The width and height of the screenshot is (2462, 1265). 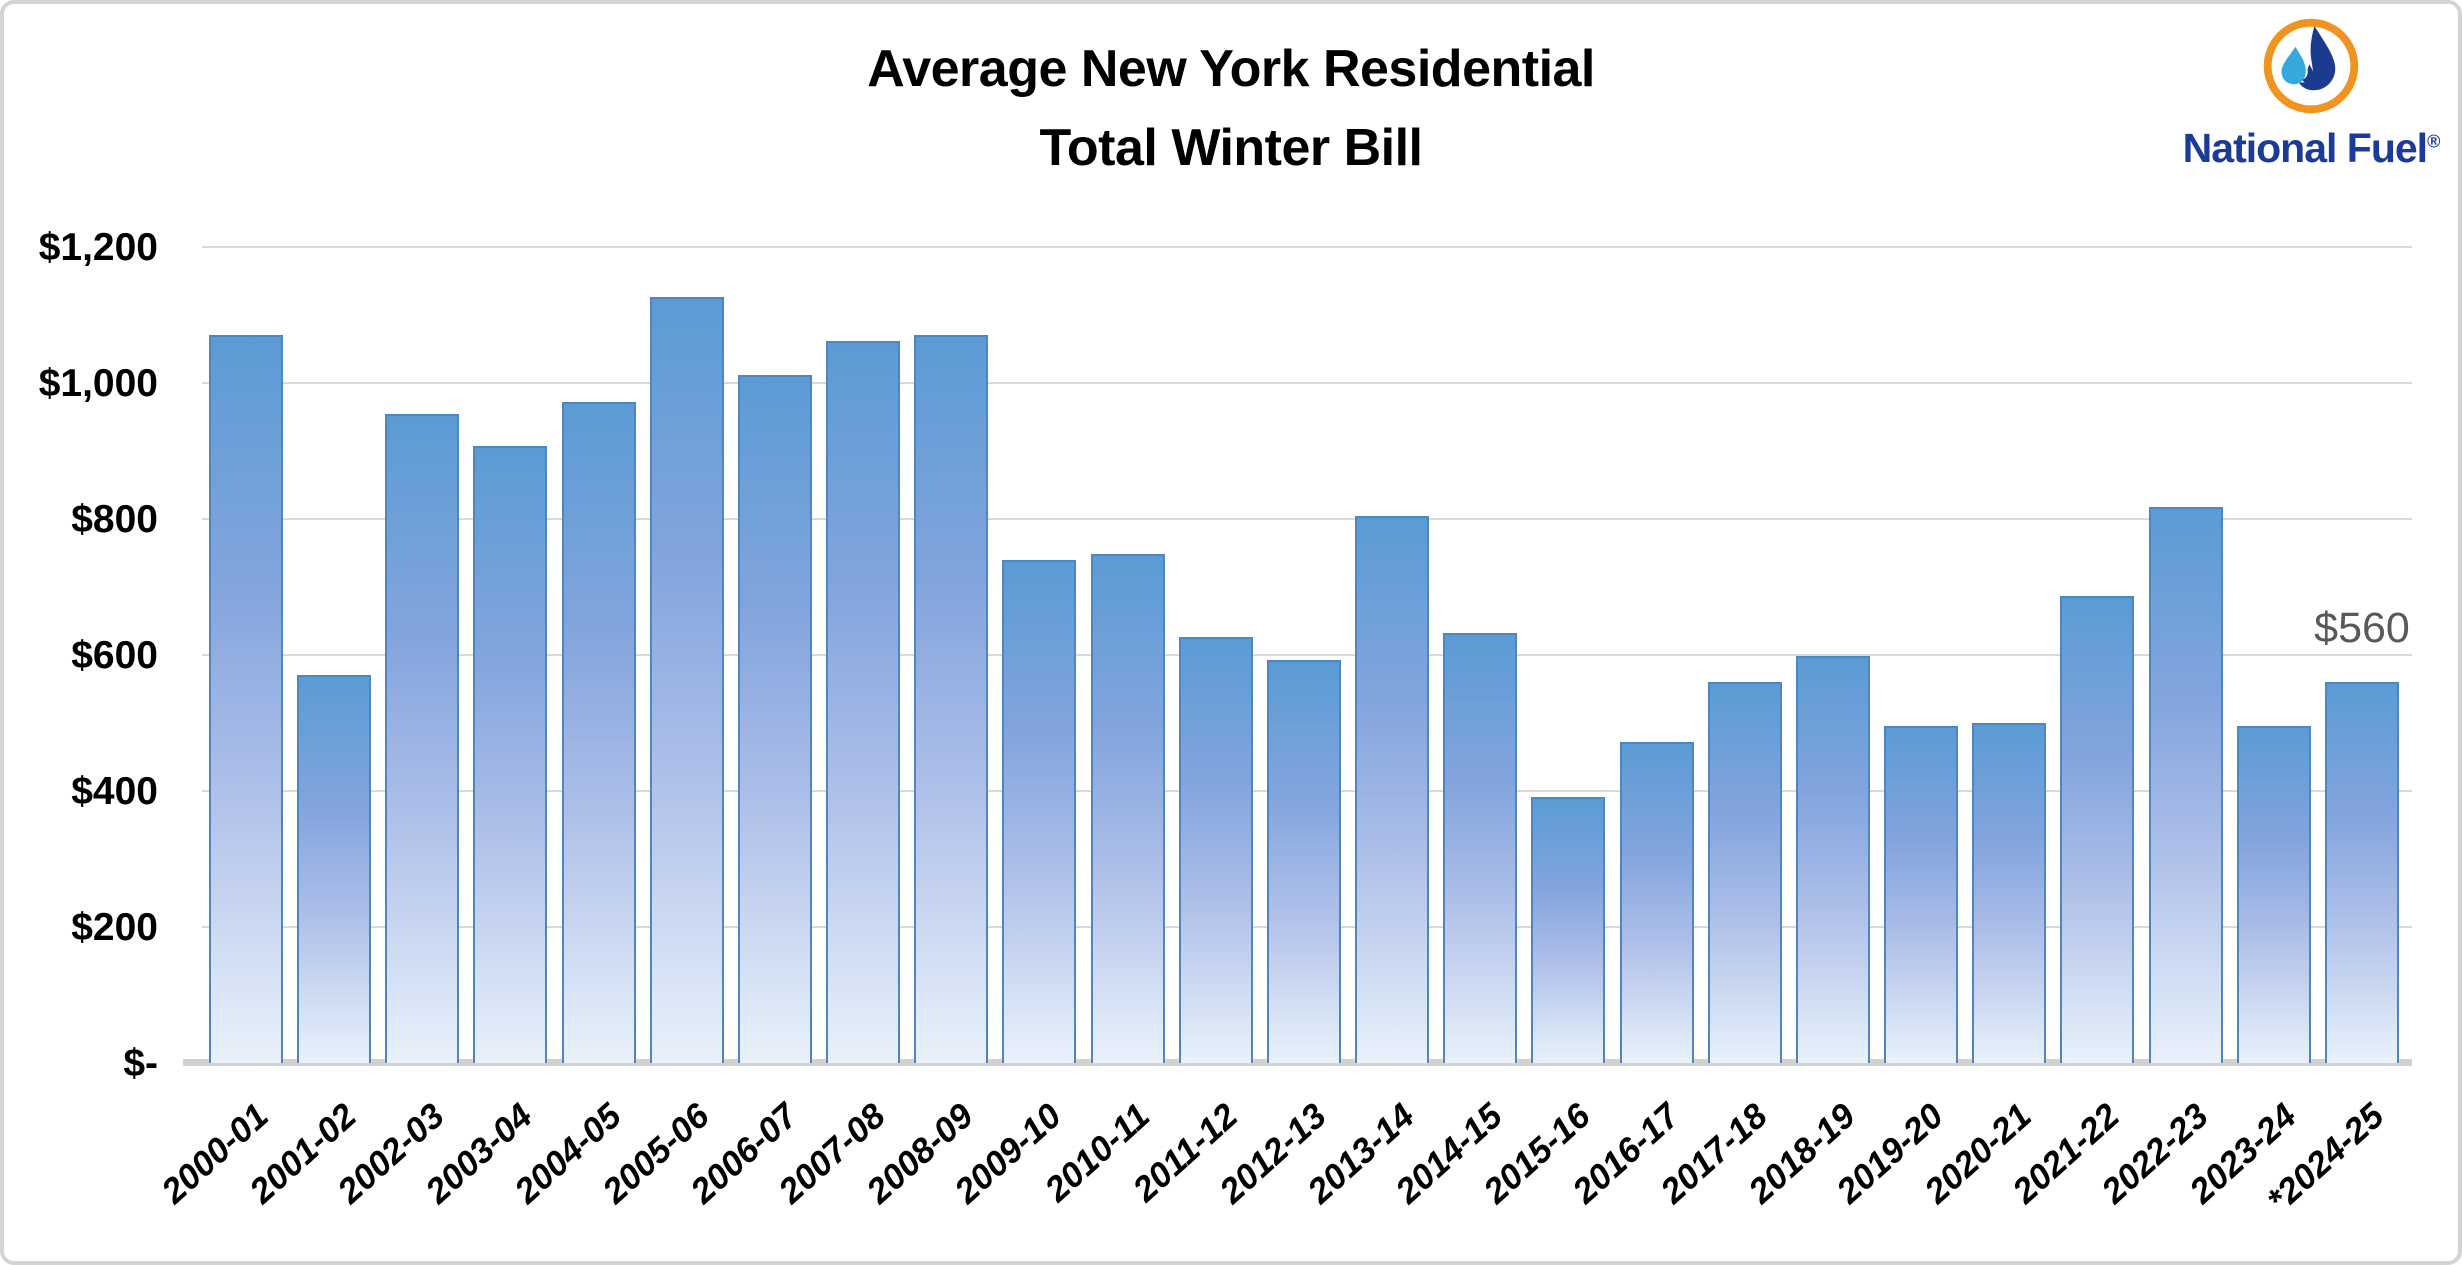 I want to click on registered-trademark-symbol: ®, so click(x=2433, y=141).